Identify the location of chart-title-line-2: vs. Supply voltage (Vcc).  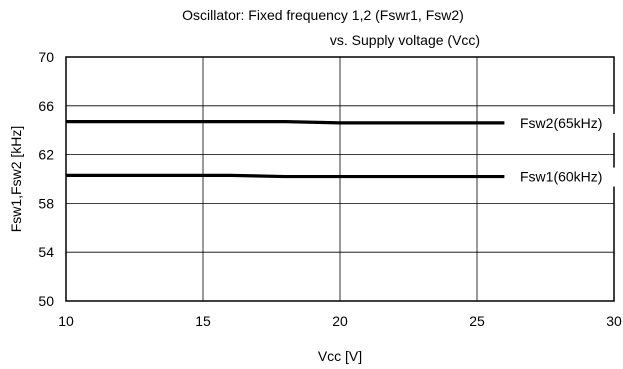
(405, 40).